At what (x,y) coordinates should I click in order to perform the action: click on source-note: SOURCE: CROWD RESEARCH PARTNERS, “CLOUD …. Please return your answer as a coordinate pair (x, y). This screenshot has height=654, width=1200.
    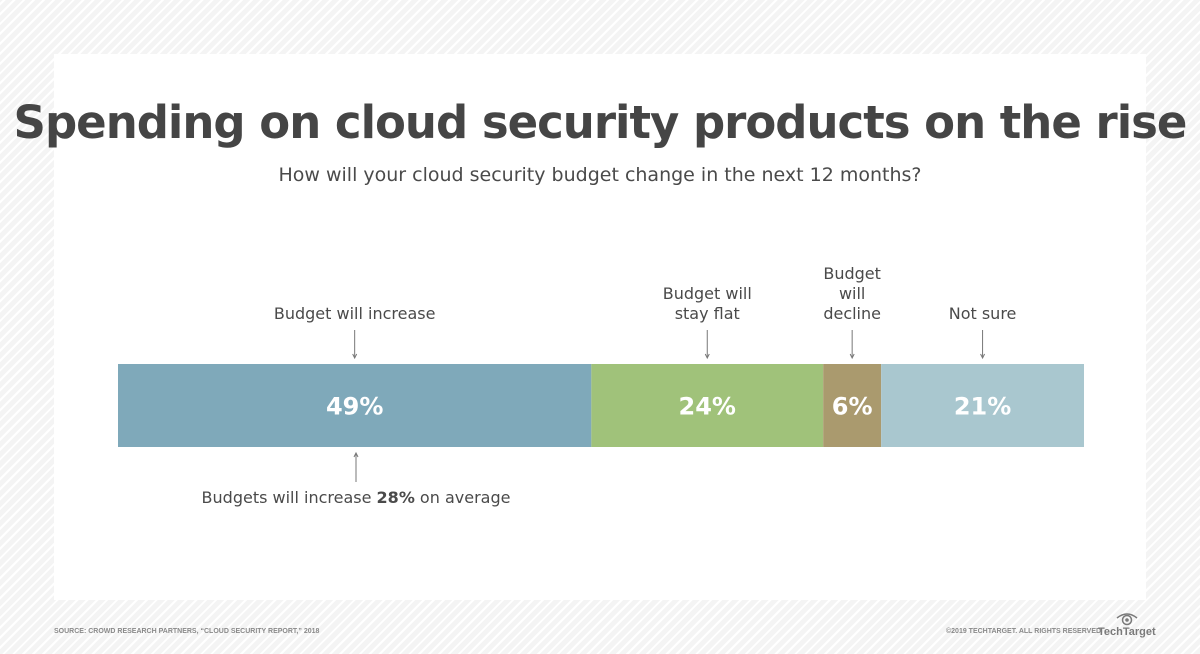
    Looking at the image, I should click on (187, 631).